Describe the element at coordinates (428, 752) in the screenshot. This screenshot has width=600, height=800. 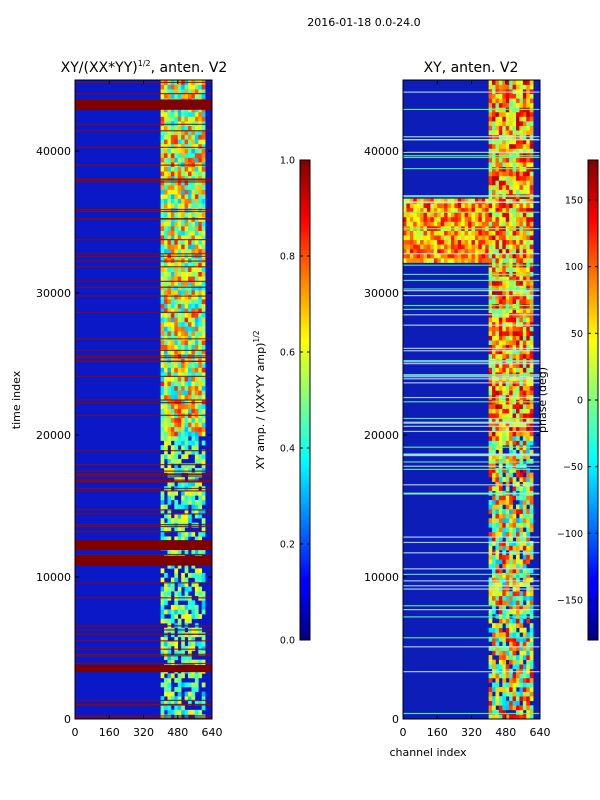
I see `x-axis-label: channel index` at that location.